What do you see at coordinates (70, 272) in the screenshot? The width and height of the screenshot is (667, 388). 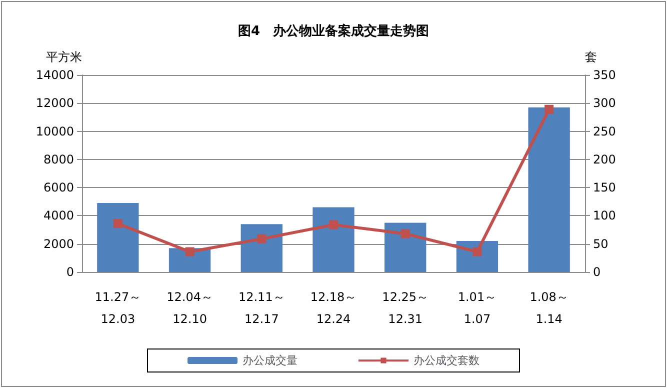 I see `y-tick-label: 0` at bounding box center [70, 272].